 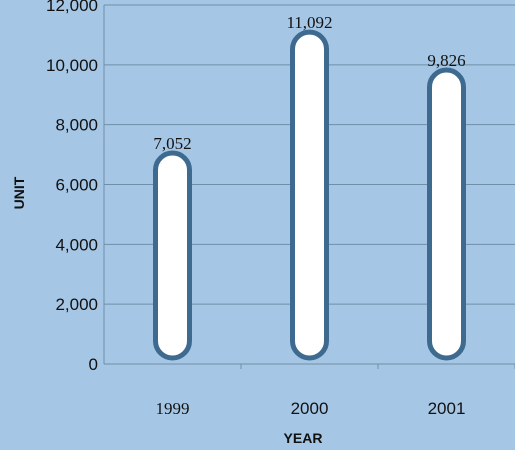 What do you see at coordinates (172, 143) in the screenshot?
I see `data-label-1999: 7,052` at bounding box center [172, 143].